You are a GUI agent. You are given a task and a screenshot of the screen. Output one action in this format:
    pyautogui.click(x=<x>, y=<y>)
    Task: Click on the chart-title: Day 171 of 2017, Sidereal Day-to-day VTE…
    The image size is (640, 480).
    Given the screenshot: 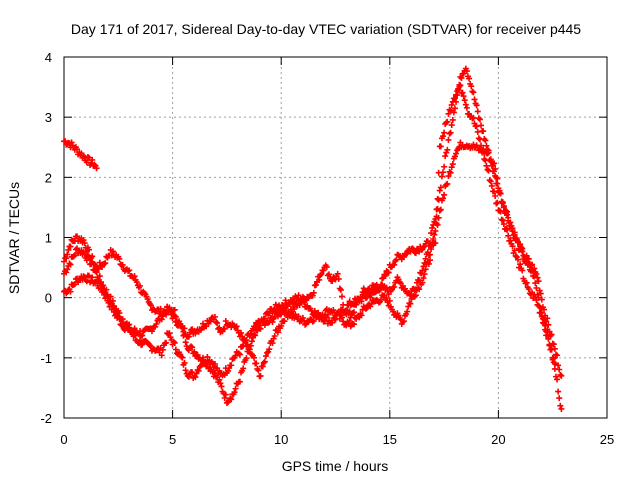 What is the action you would take?
    pyautogui.click(x=326, y=29)
    